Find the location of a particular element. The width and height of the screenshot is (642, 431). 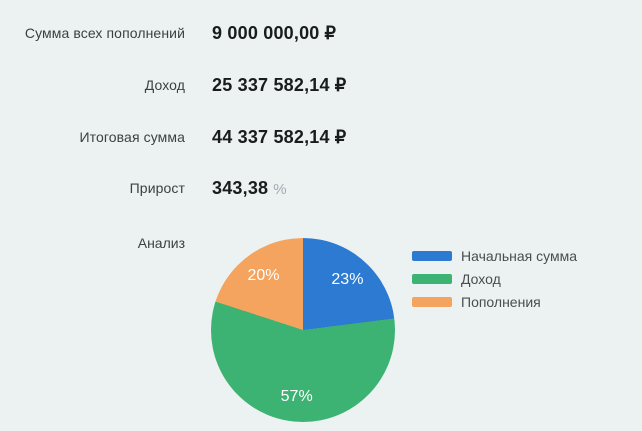

chart-legend: Начальная сумма Доход Пополнения is located at coordinates (494, 278).